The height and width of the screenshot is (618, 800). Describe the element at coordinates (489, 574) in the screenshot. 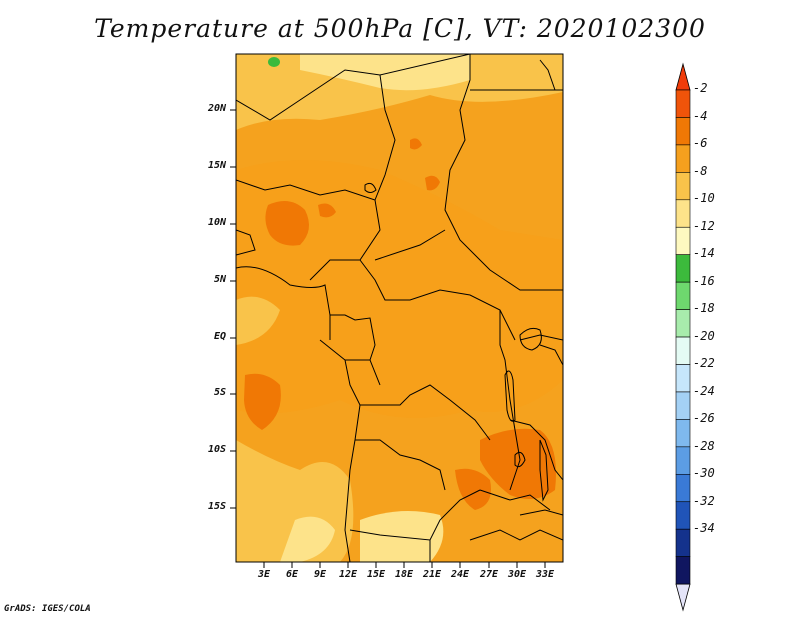

I see `lon-label: 27E` at that location.